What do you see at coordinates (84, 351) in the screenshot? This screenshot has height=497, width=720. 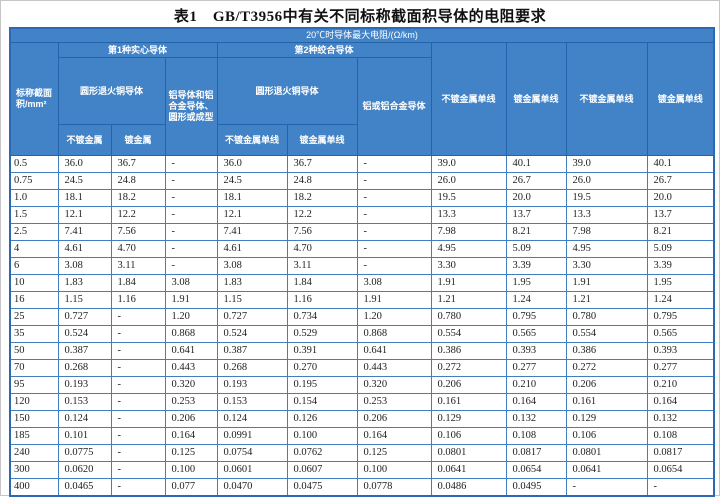 I see `cell-resistance-value: 0.387` at bounding box center [84, 351].